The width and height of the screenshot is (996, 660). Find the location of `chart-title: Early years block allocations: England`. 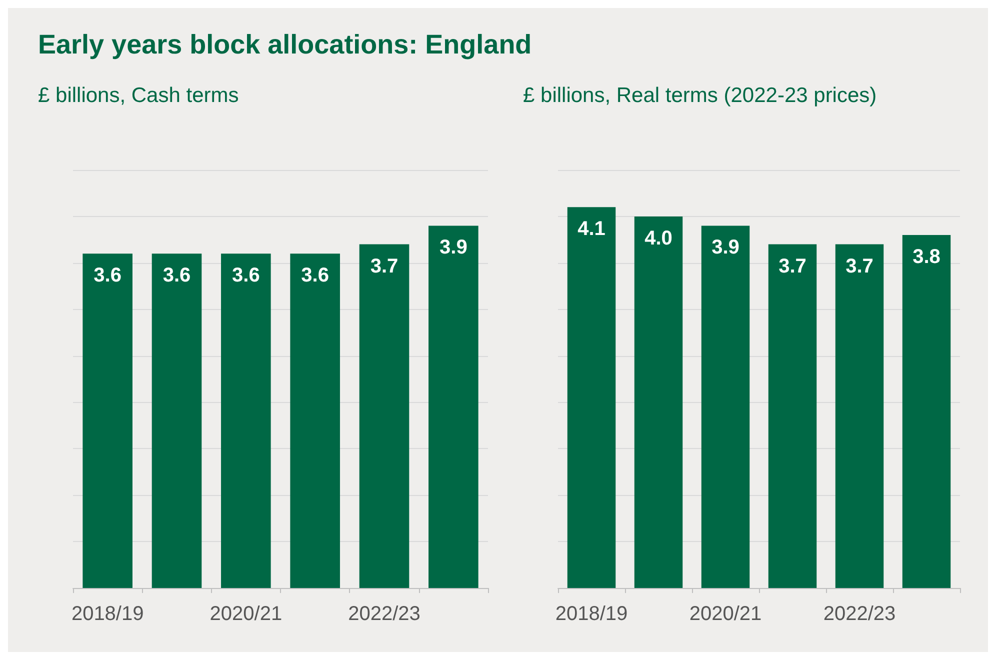

chart-title: Early years block allocations: England is located at coordinates (285, 45).